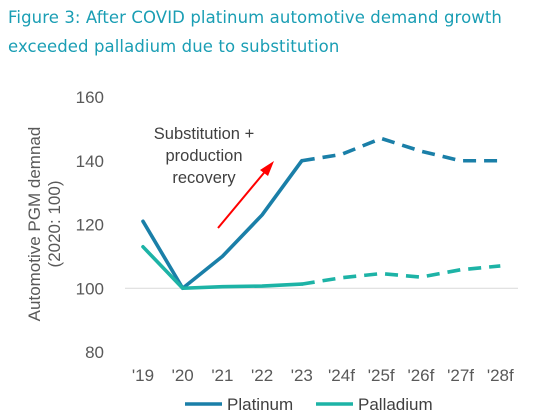 The height and width of the screenshot is (415, 538). Describe the element at coordinates (222, 375) in the screenshot. I see `x-tick-label: '21` at that location.